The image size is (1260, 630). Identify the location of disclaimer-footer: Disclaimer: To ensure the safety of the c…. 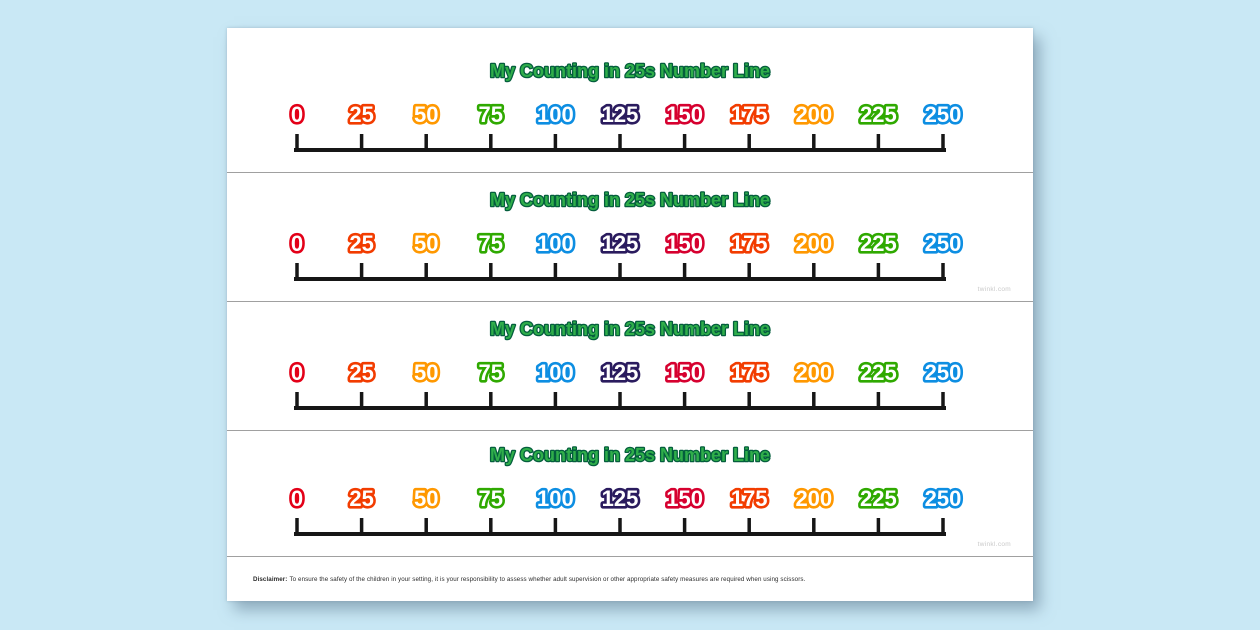
(630, 579).